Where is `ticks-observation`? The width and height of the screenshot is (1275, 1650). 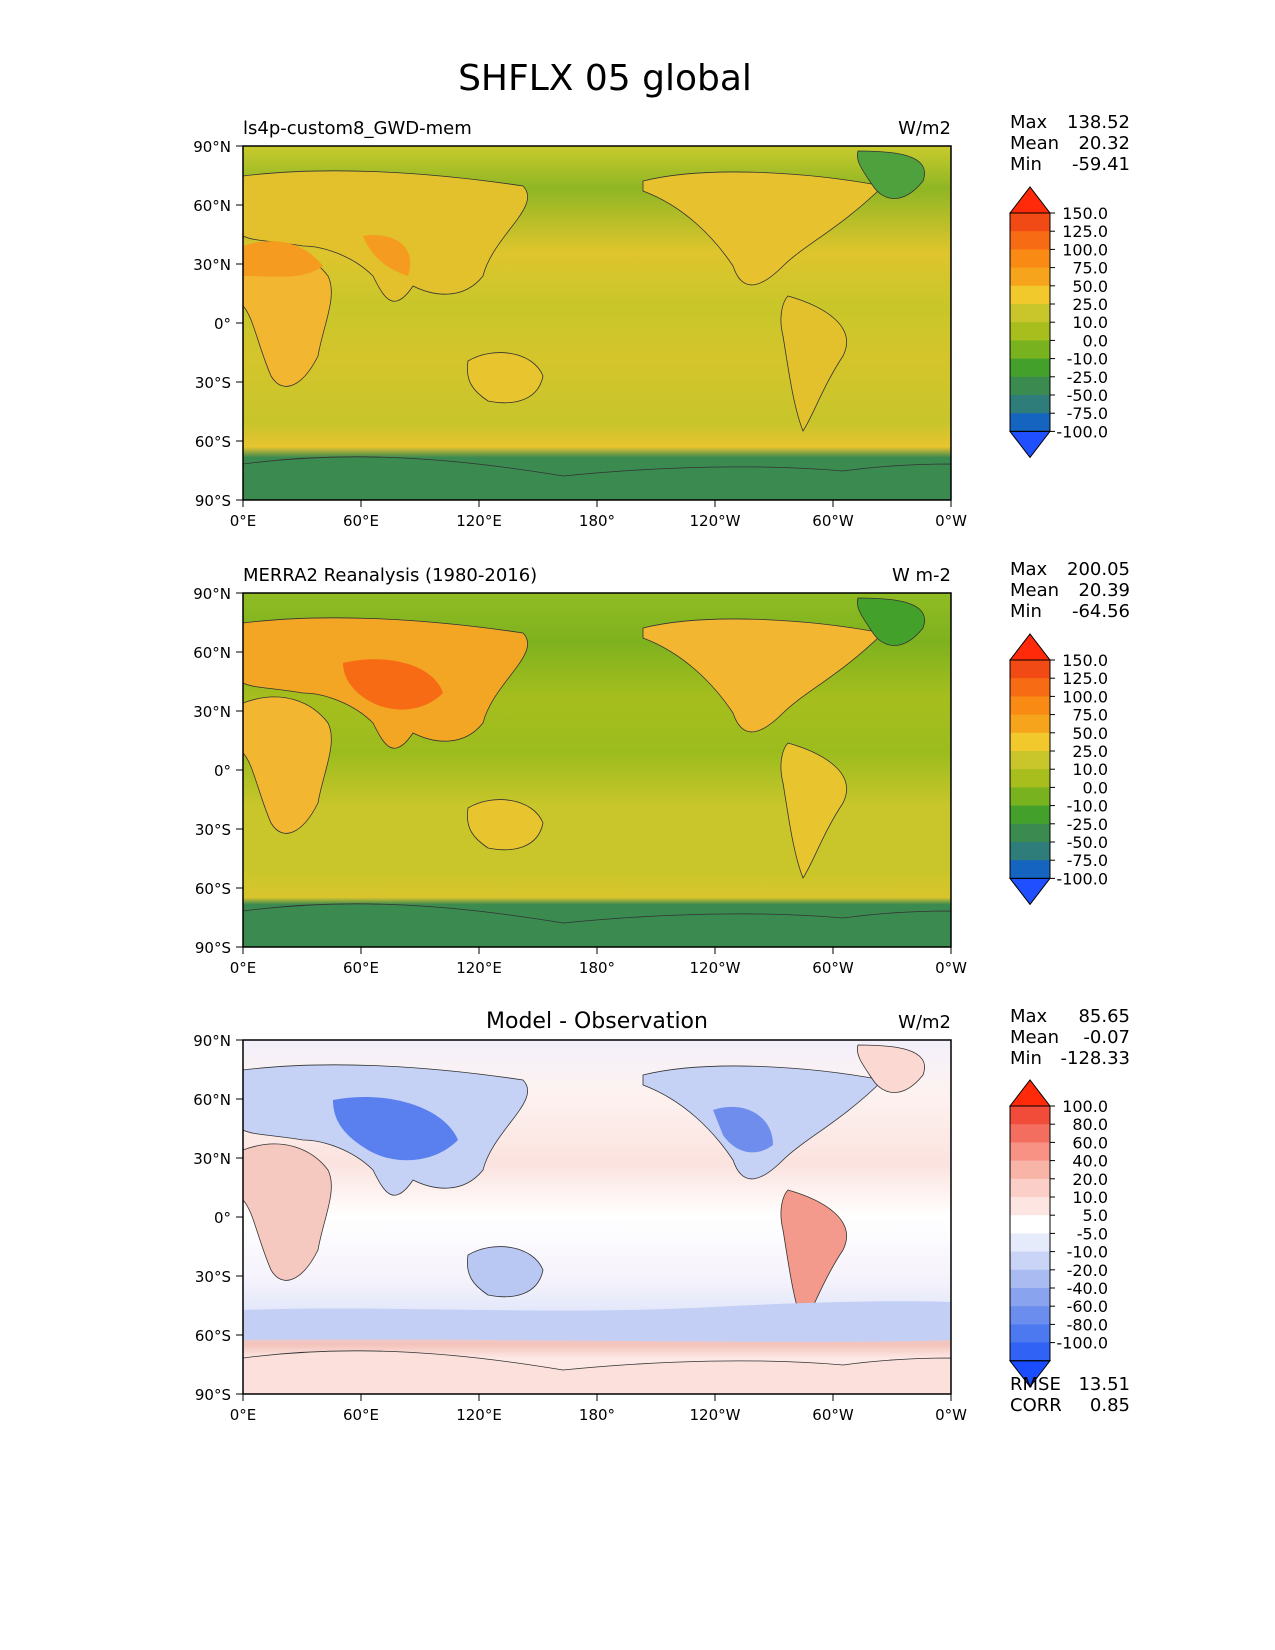
ticks-observation is located at coordinates (594, 773).